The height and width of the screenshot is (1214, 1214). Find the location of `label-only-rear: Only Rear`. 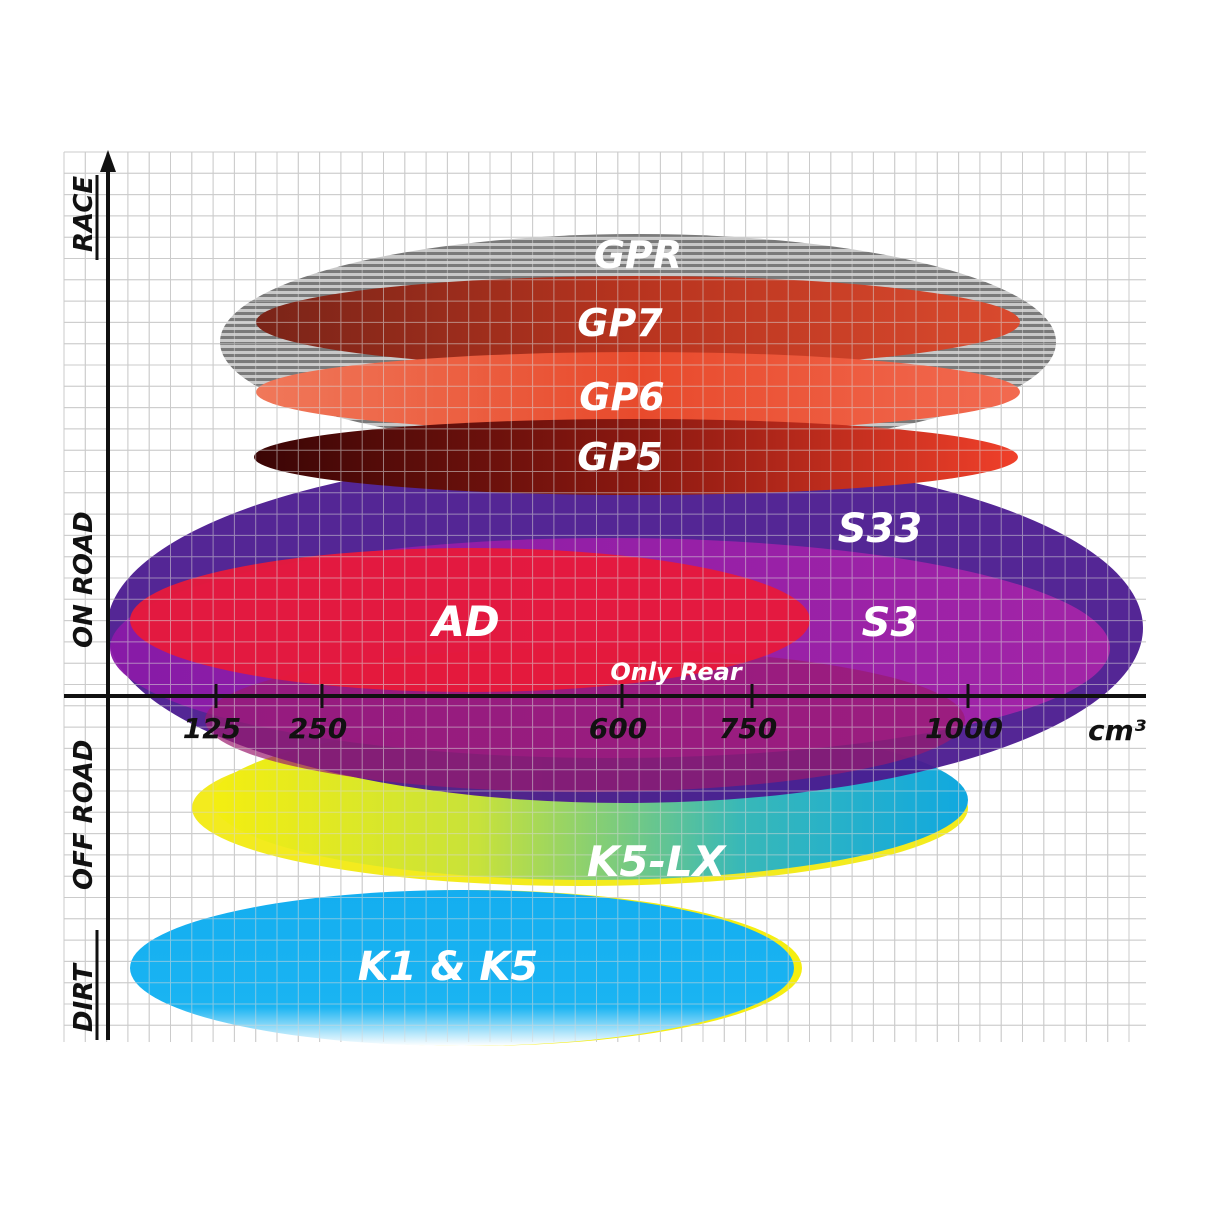

label-only-rear: Only Rear is located at coordinates (676, 672).